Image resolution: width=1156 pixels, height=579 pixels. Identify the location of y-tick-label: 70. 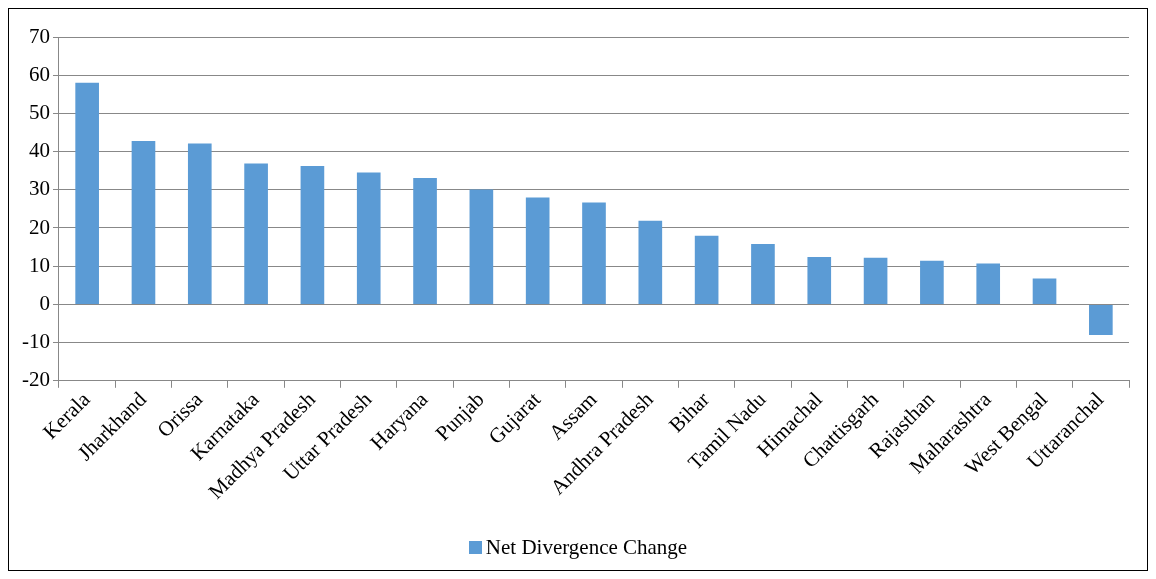
(39, 35).